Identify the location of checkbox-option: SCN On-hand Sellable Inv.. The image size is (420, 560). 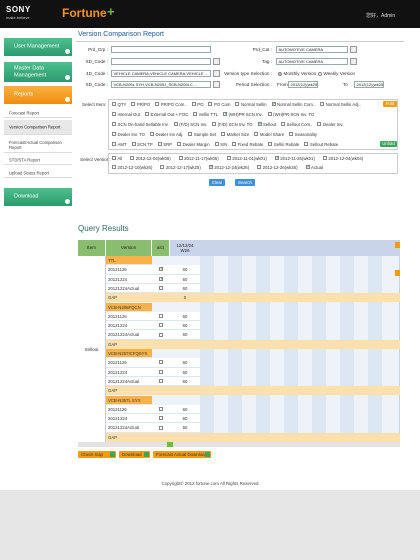
(140, 124).